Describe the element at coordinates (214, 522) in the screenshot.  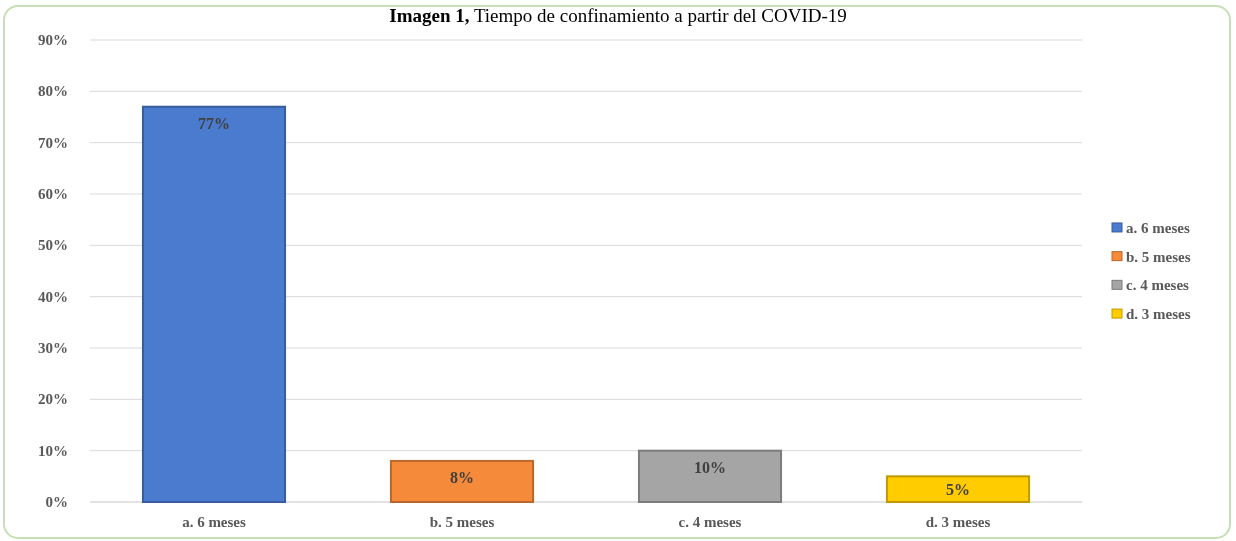
I see `x-tick-label: a. 6 meses` at that location.